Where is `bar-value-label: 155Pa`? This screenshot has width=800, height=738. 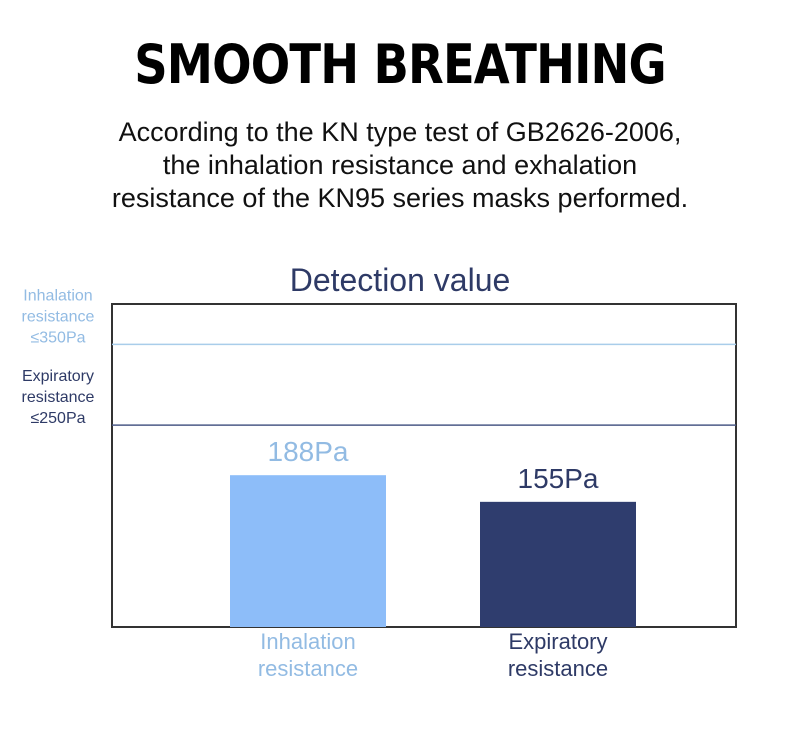 bar-value-label: 155Pa is located at coordinates (558, 478).